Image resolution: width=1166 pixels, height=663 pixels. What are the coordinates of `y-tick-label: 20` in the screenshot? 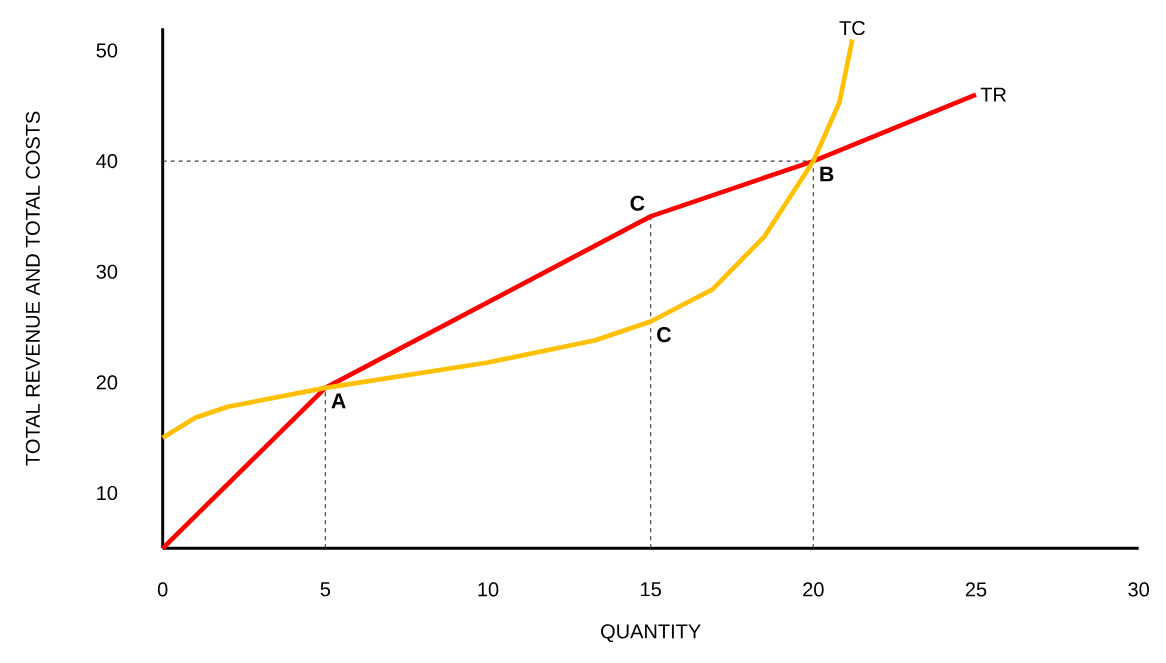 It's located at (107, 382).